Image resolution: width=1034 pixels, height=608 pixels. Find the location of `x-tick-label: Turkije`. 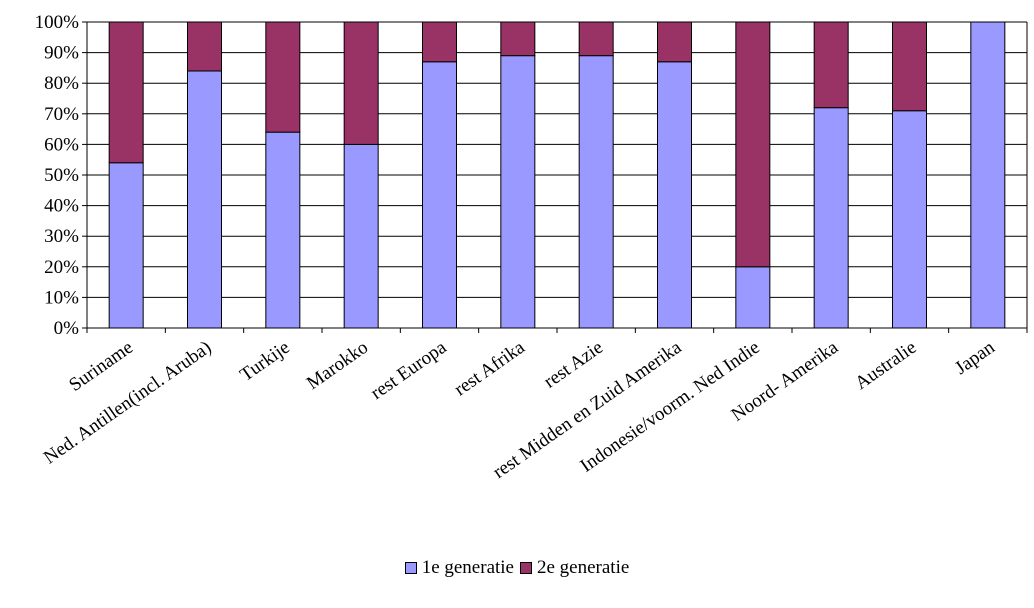

x-tick-label: Turkije is located at coordinates (264, 361).